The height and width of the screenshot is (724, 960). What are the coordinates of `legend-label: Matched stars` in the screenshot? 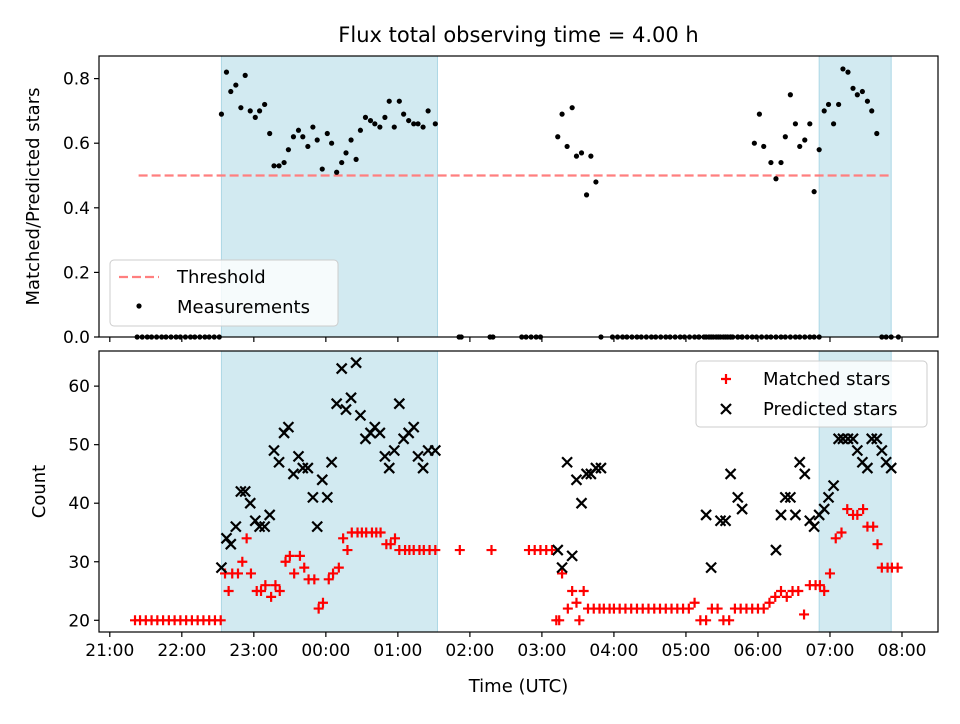 It's located at (826, 379).